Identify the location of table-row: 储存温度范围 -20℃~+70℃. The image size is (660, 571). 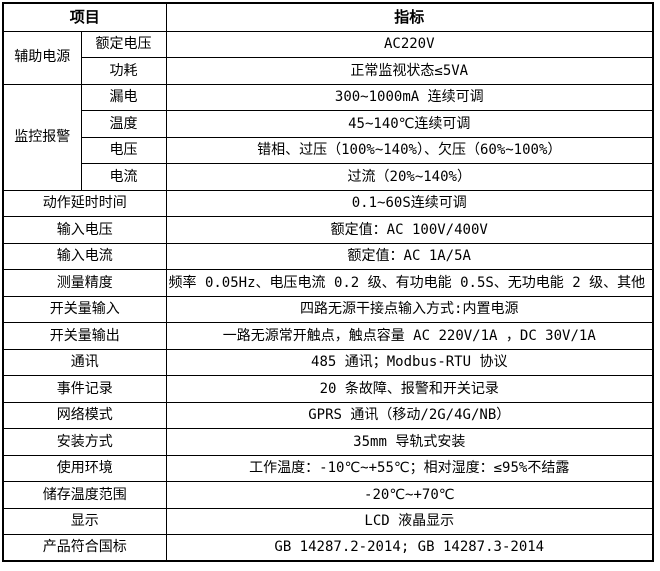
(328, 495).